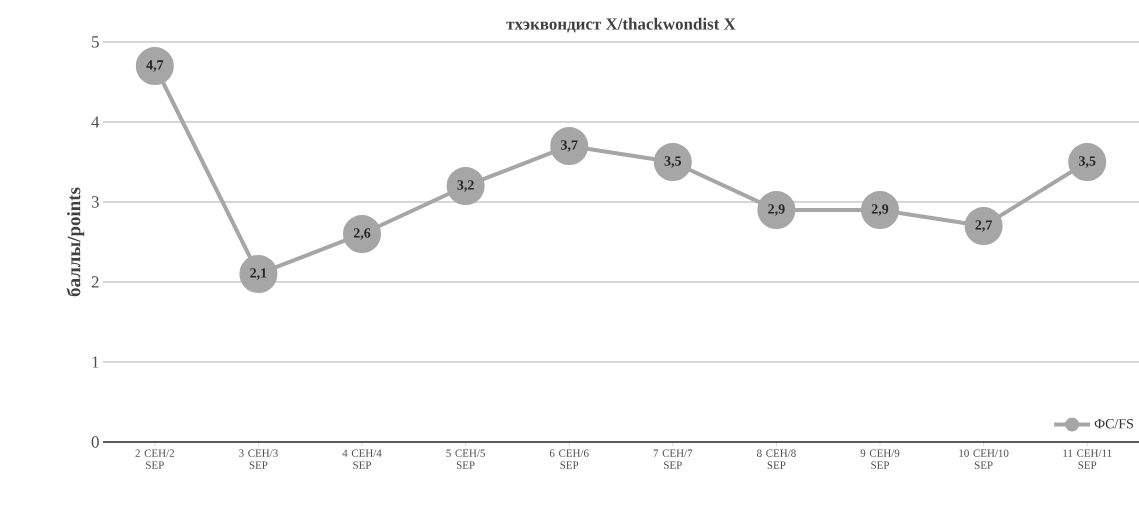  Describe the element at coordinates (569, 459) in the screenshot. I see `x-tick-label: 6 СЕН/6 SEP` at that location.